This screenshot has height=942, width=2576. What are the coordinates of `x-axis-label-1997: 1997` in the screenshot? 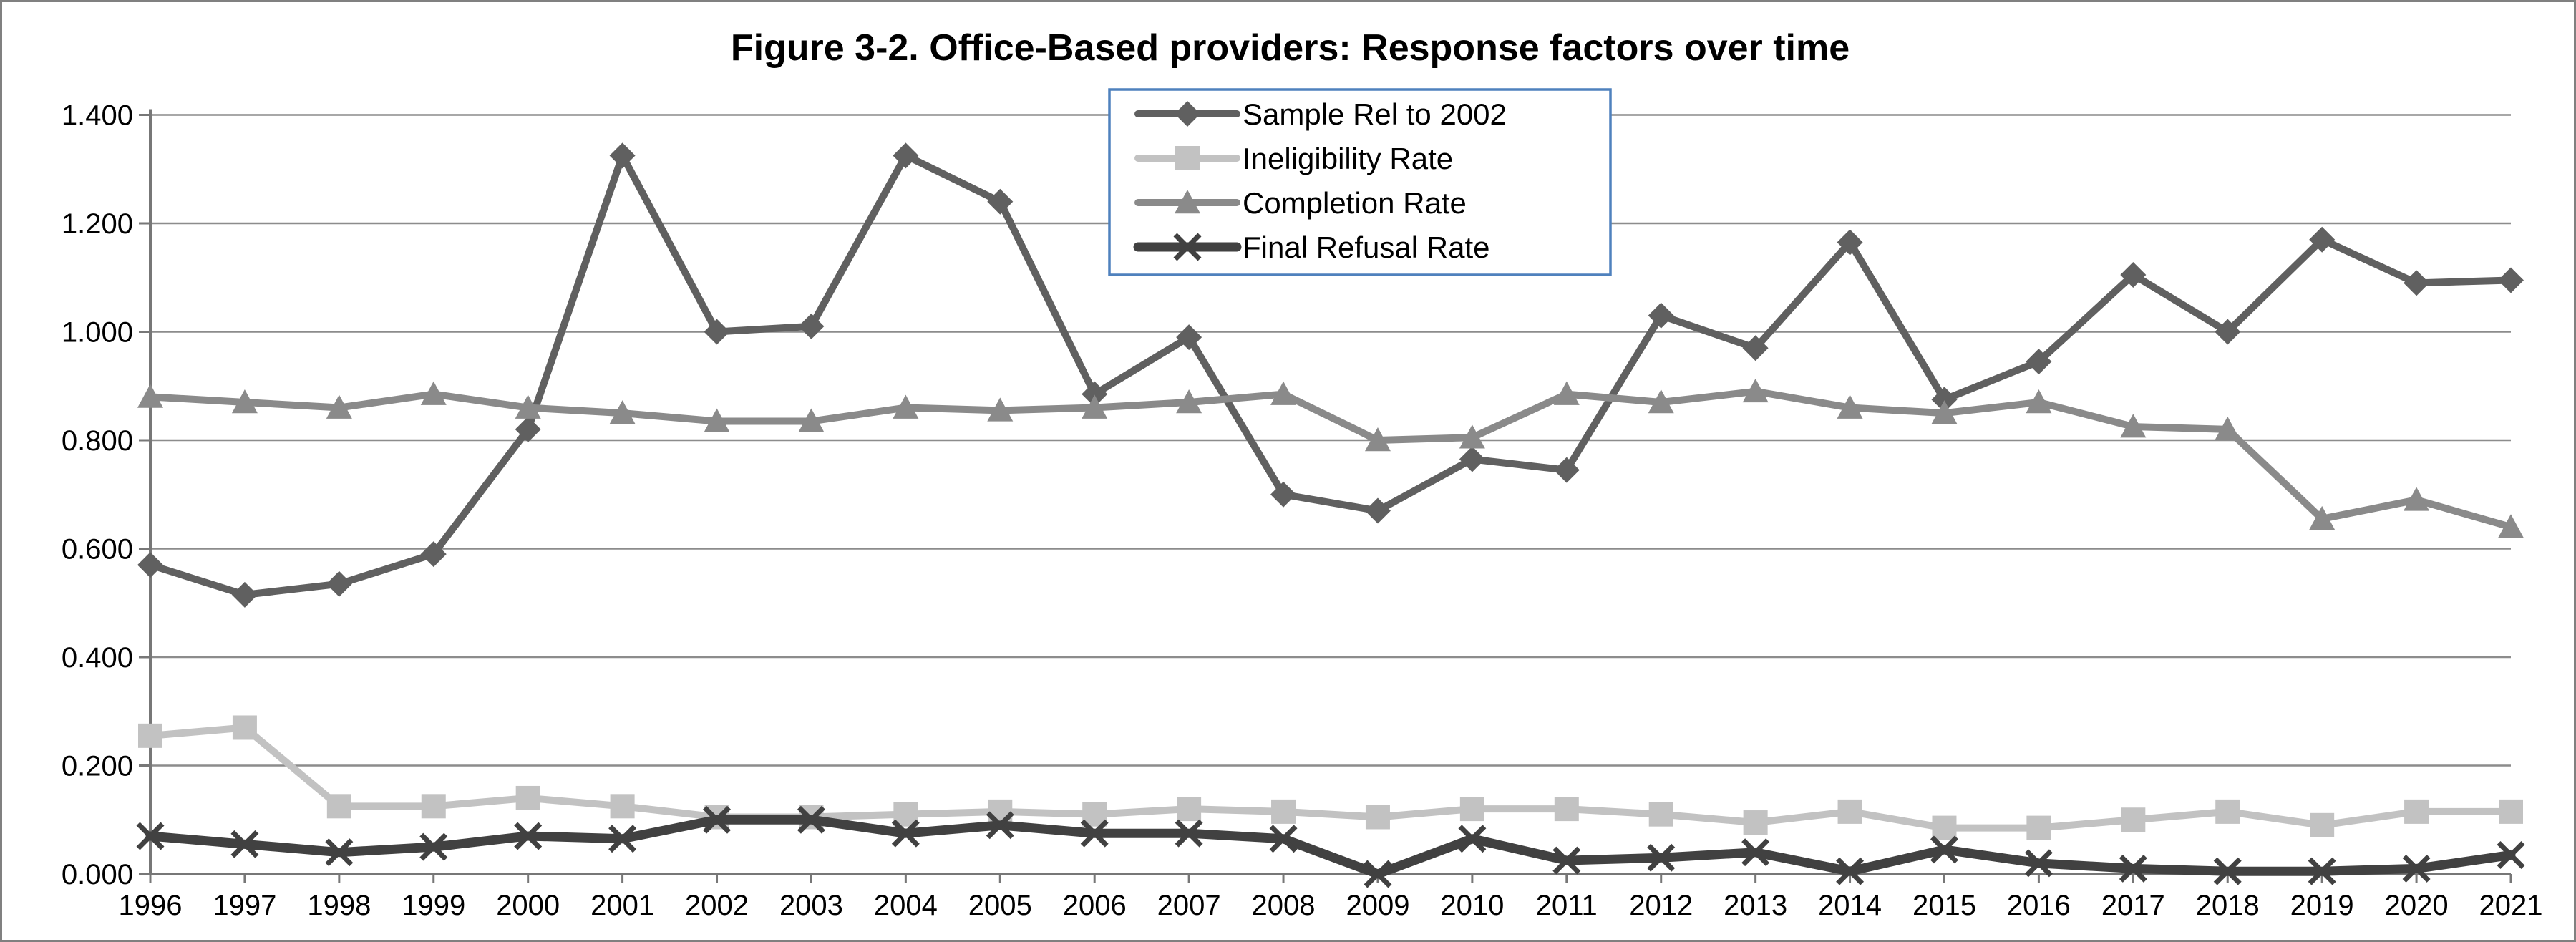 It's located at (244, 905).